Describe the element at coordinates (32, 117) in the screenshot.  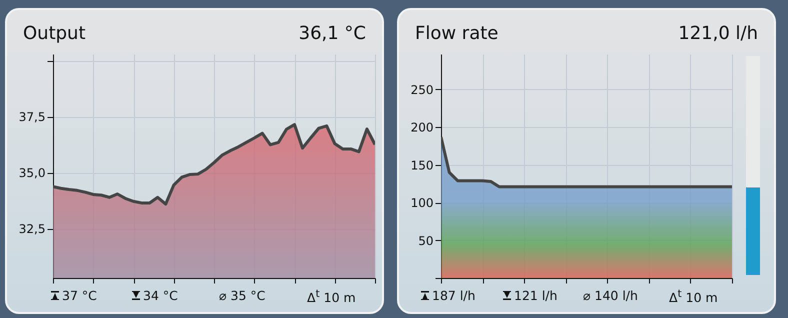
I see `y-tick-label: 37,5` at that location.